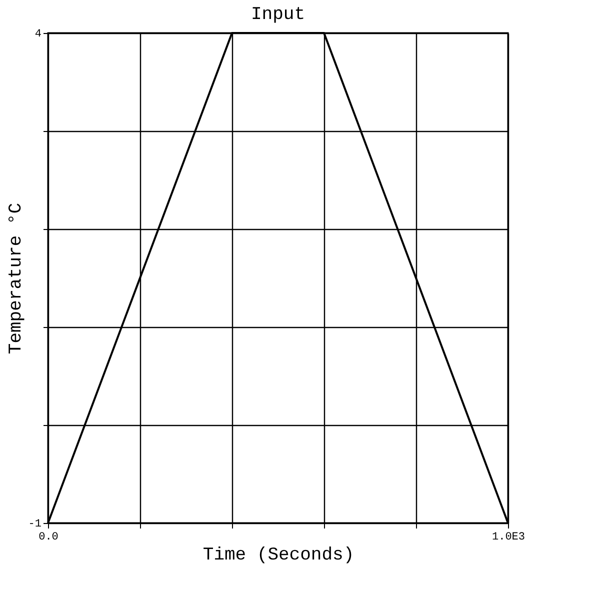  Describe the element at coordinates (38, 34) in the screenshot. I see `y-tick-label: 4` at that location.